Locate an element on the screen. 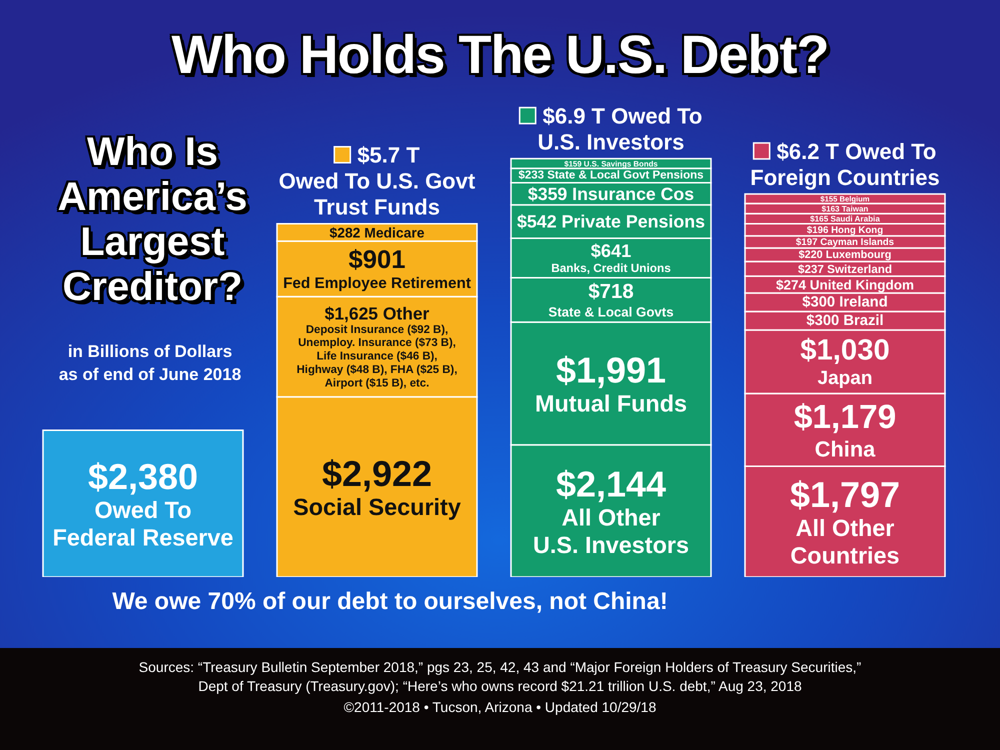 The image size is (1000, 750). data-label: $2,380 Owed To Federal Reserve is located at coordinates (143, 503).